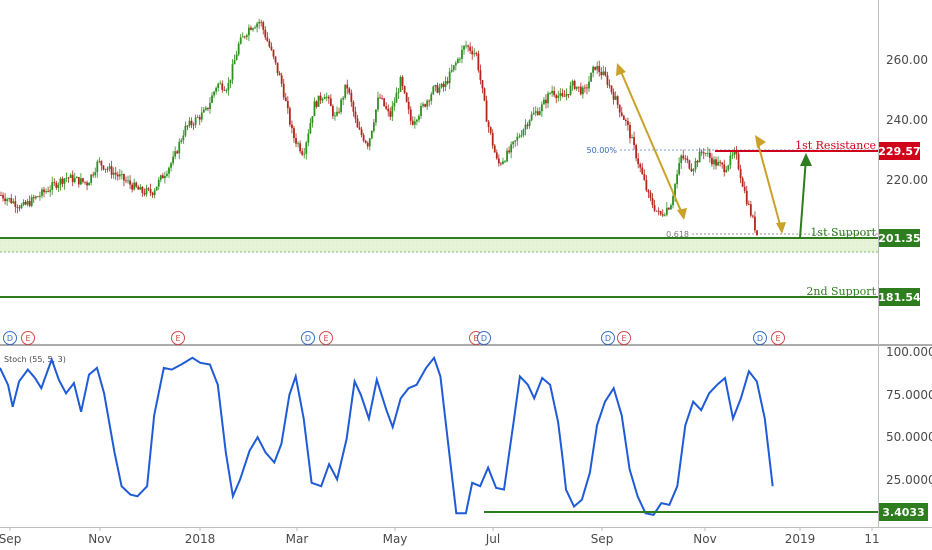  I want to click on support2-badge, so click(899, 297).